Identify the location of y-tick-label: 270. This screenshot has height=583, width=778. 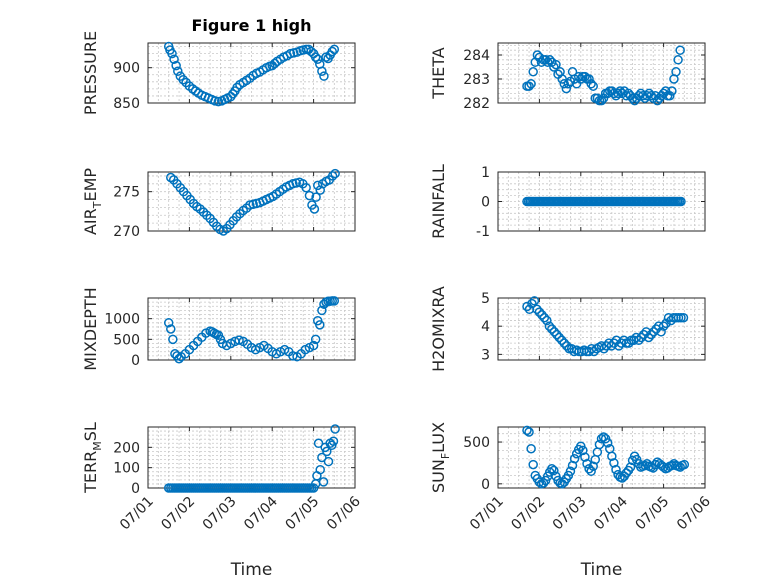
(126, 232).